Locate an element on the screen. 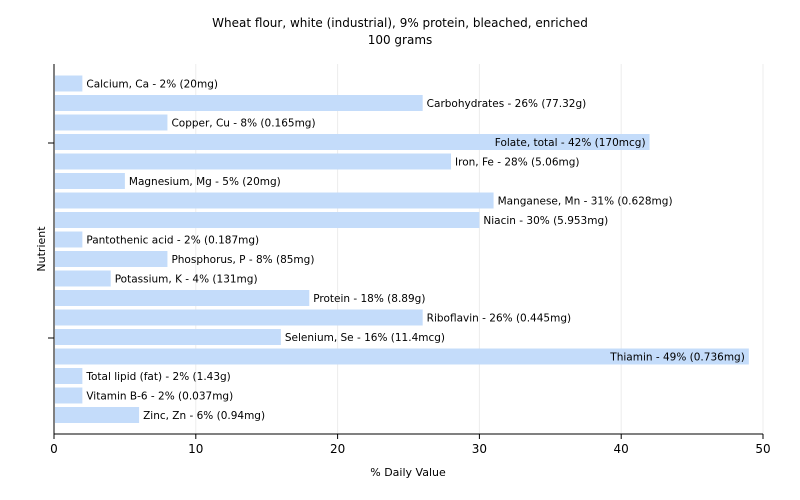 The width and height of the screenshot is (800, 500). bar-label: Magnesium, Mg - 5% (20mg) is located at coordinates (205, 182).